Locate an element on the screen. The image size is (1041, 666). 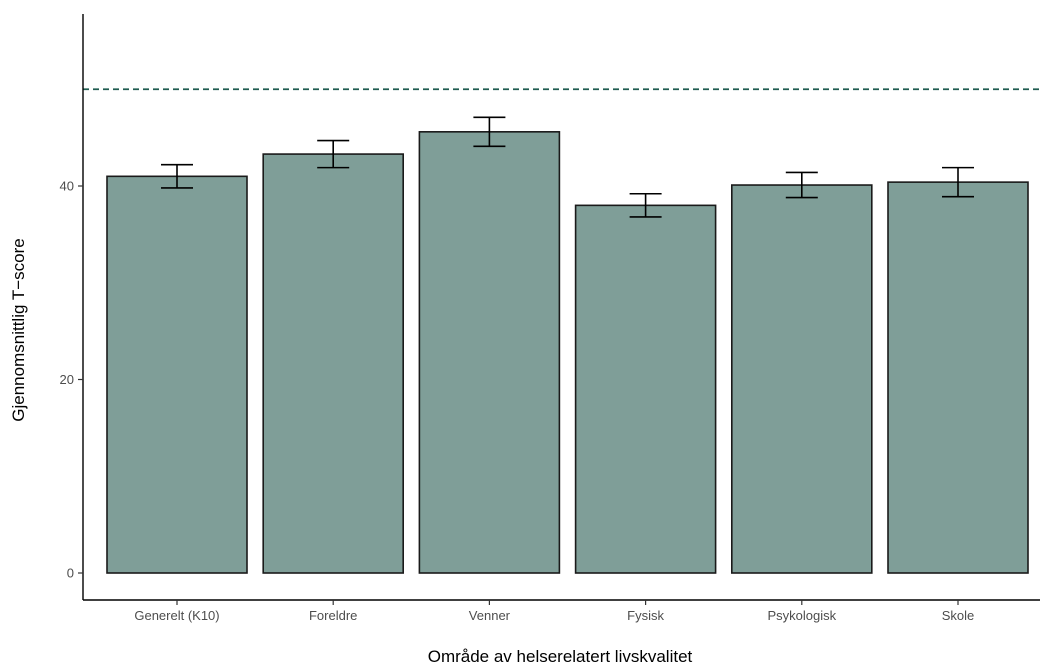
x-tick-label: Venner is located at coordinates (490, 615).